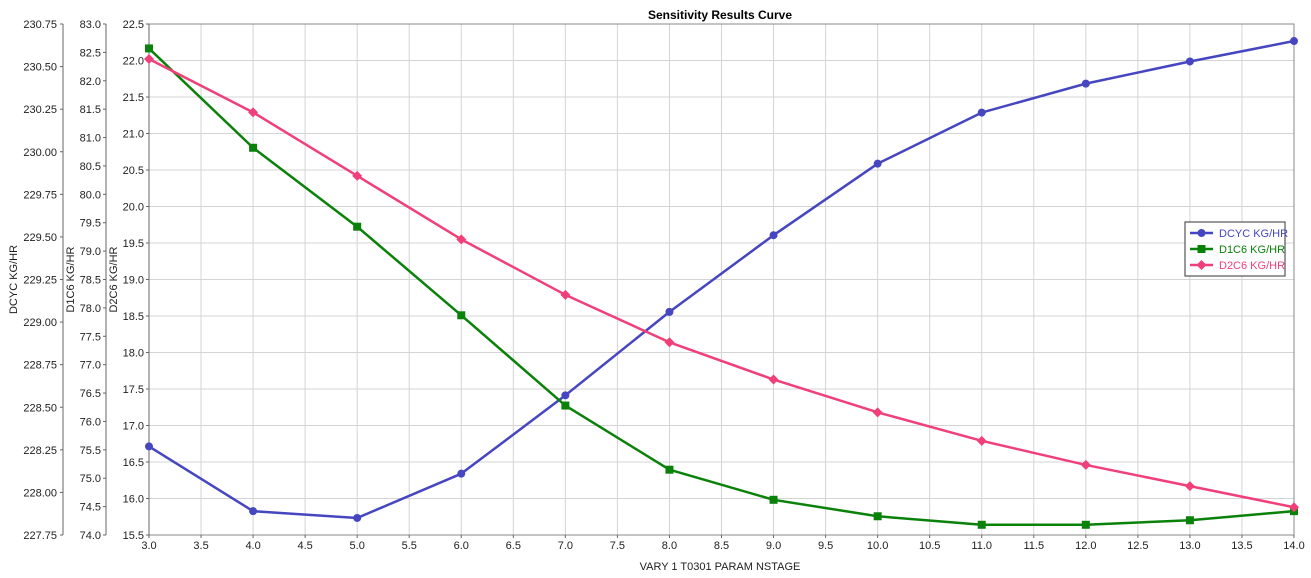 Image resolution: width=1311 pixels, height=578 pixels. What do you see at coordinates (90, 309) in the screenshot?
I see `y-tick-label: 78.0` at bounding box center [90, 309].